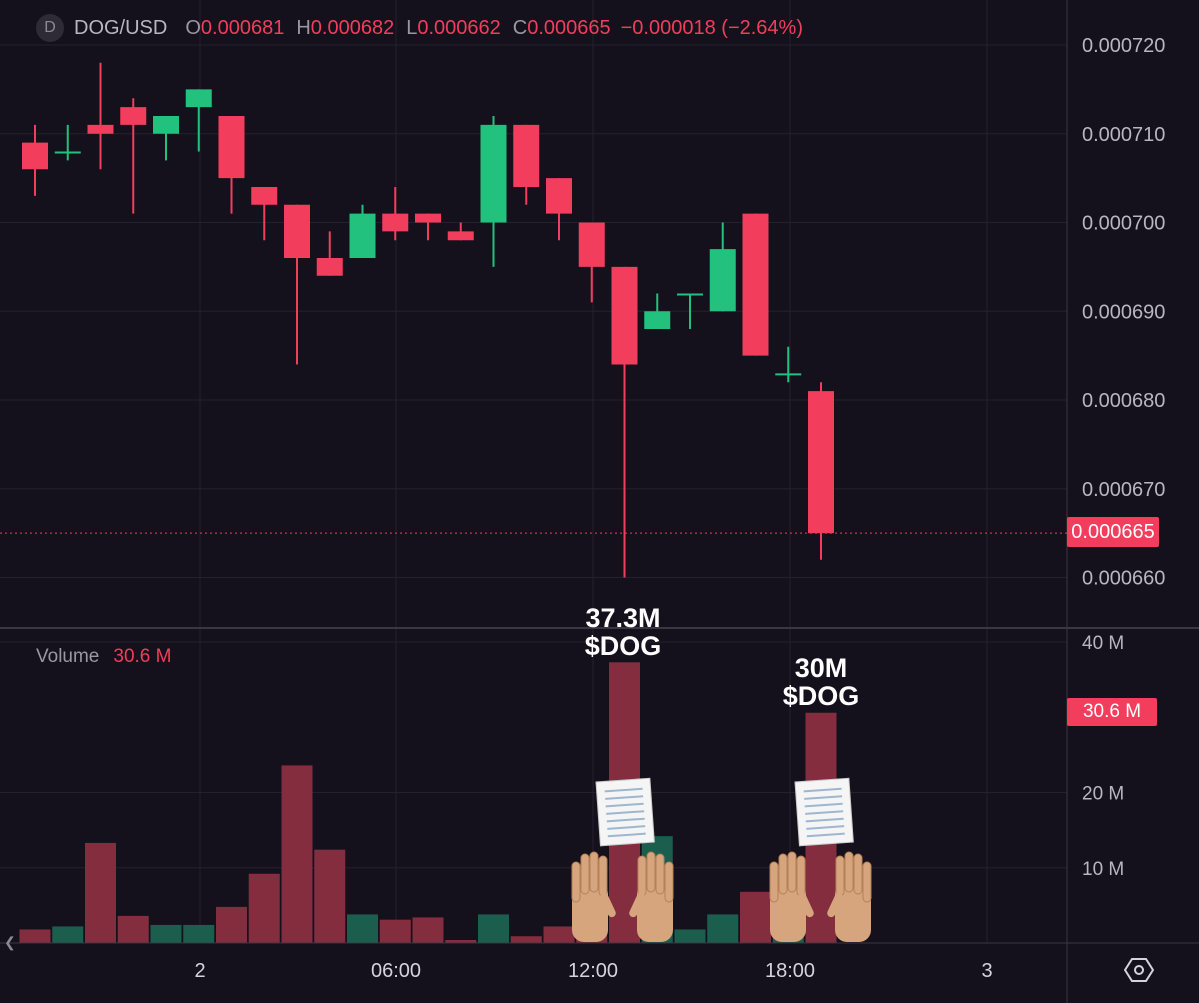  I want to click on current-volume-tag: 30.6 M, so click(1112, 712).